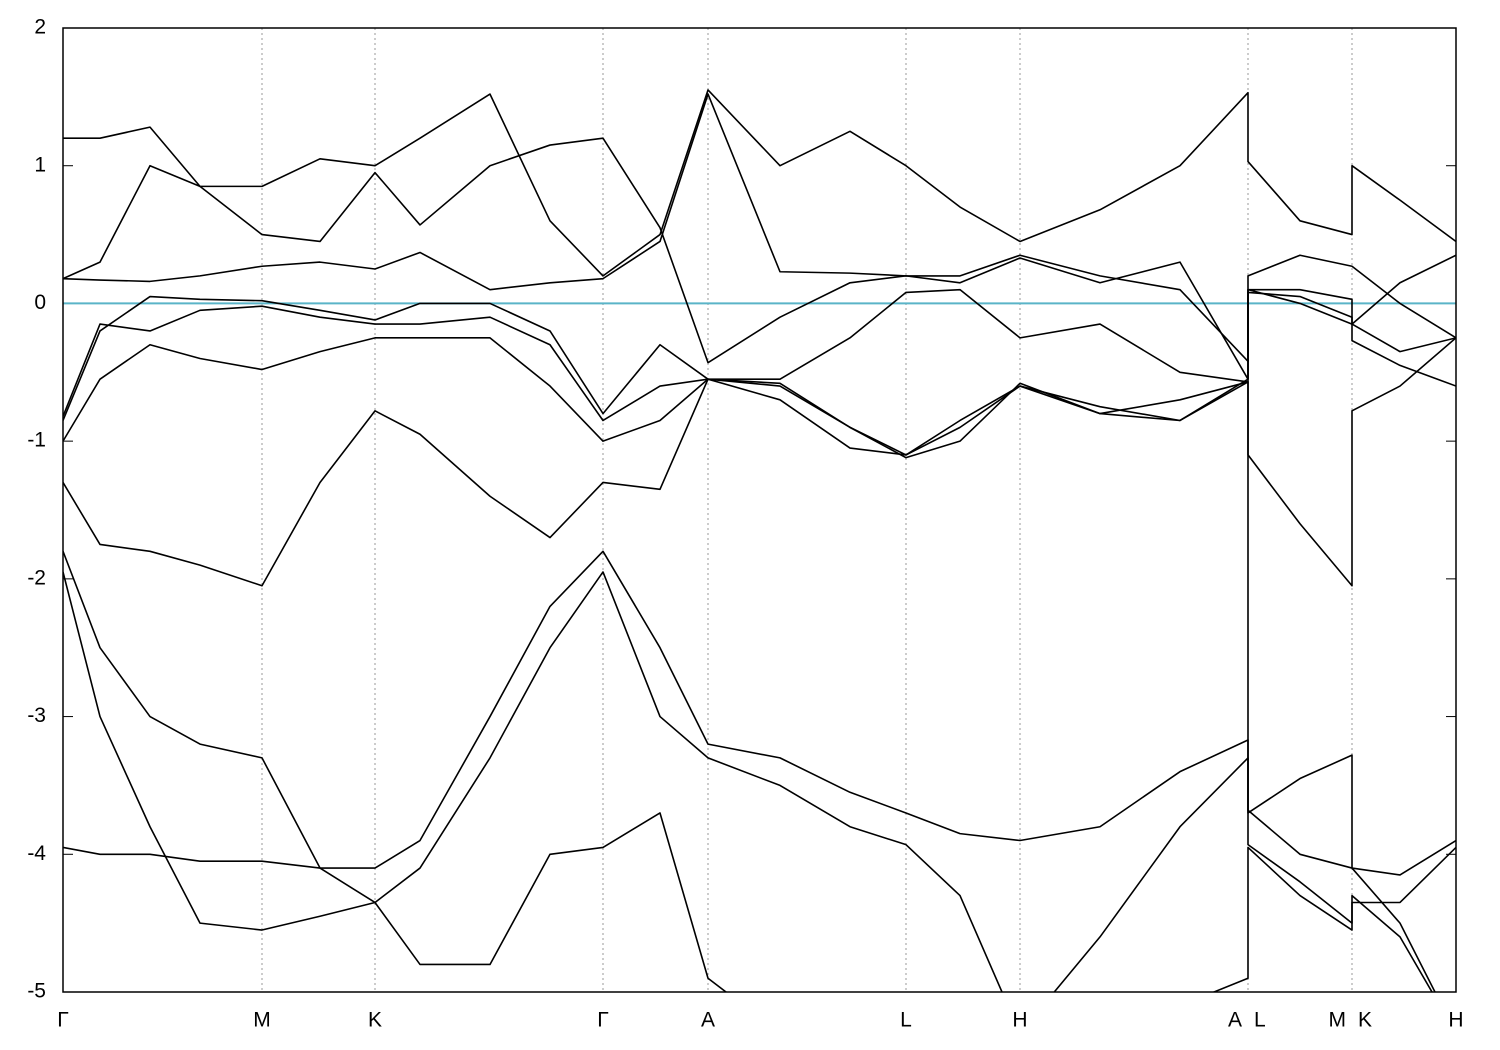 The height and width of the screenshot is (1050, 1500). What do you see at coordinates (36, 577) in the screenshot?
I see `y-tick-label: -2` at bounding box center [36, 577].